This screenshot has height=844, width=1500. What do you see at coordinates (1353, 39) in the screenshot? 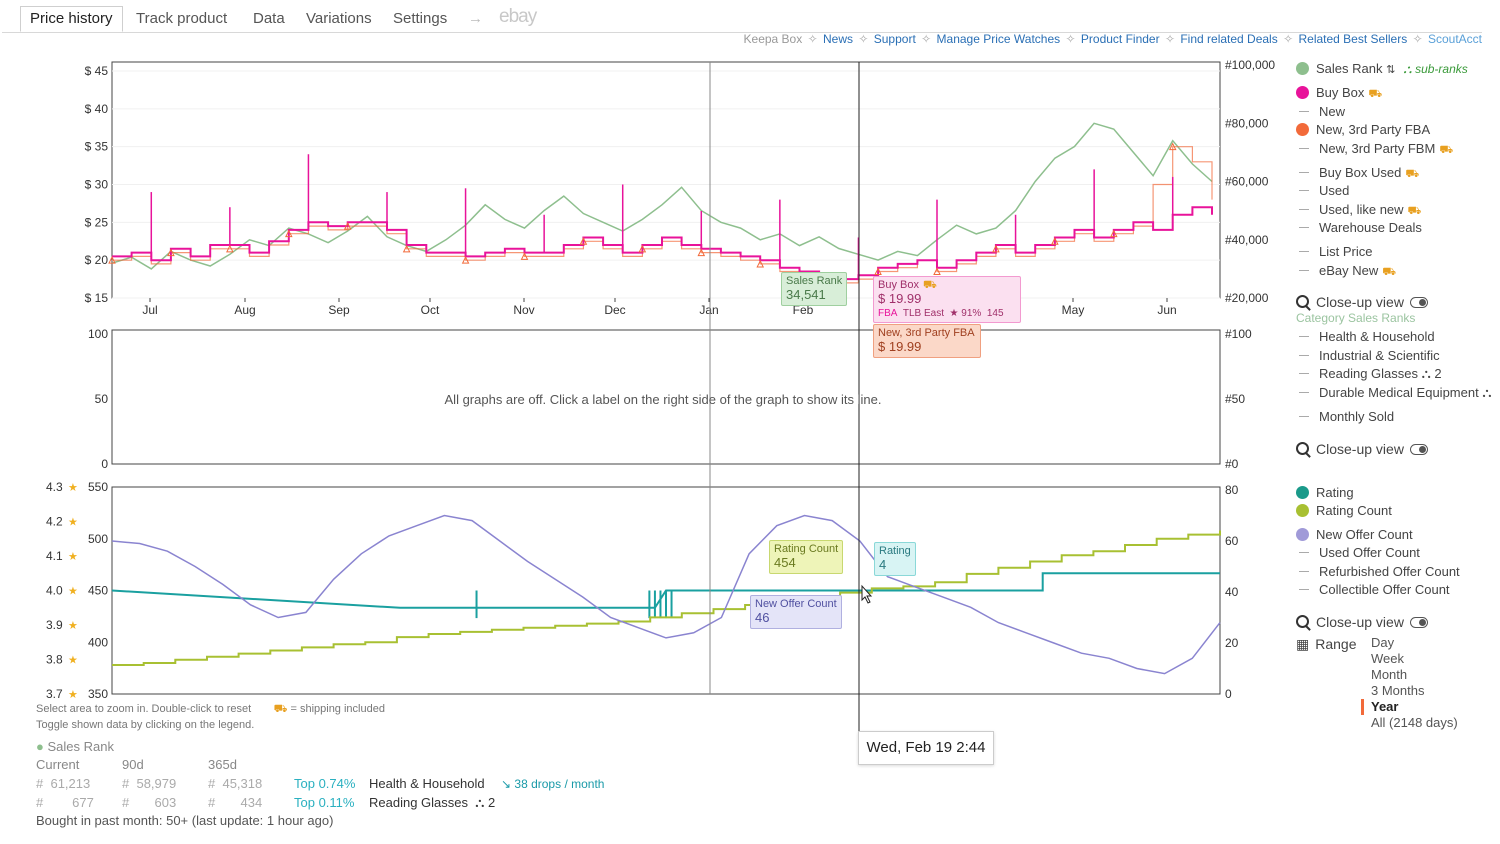
I see `related-best-sellers-link: Related Best Sellers` at bounding box center [1353, 39].